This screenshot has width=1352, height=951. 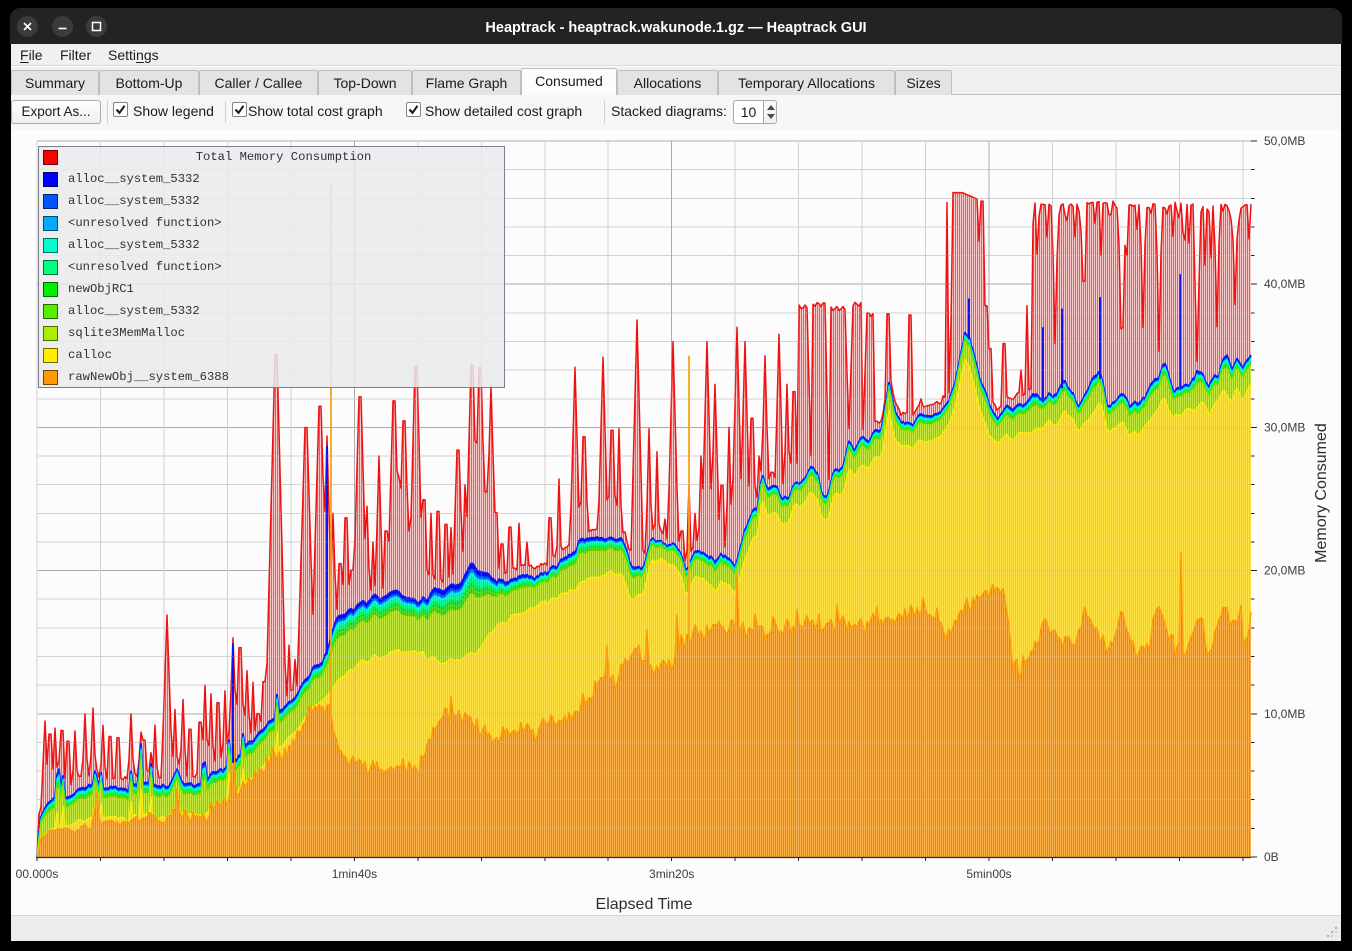 I want to click on svg-text: 00.000s, so click(x=37, y=874).